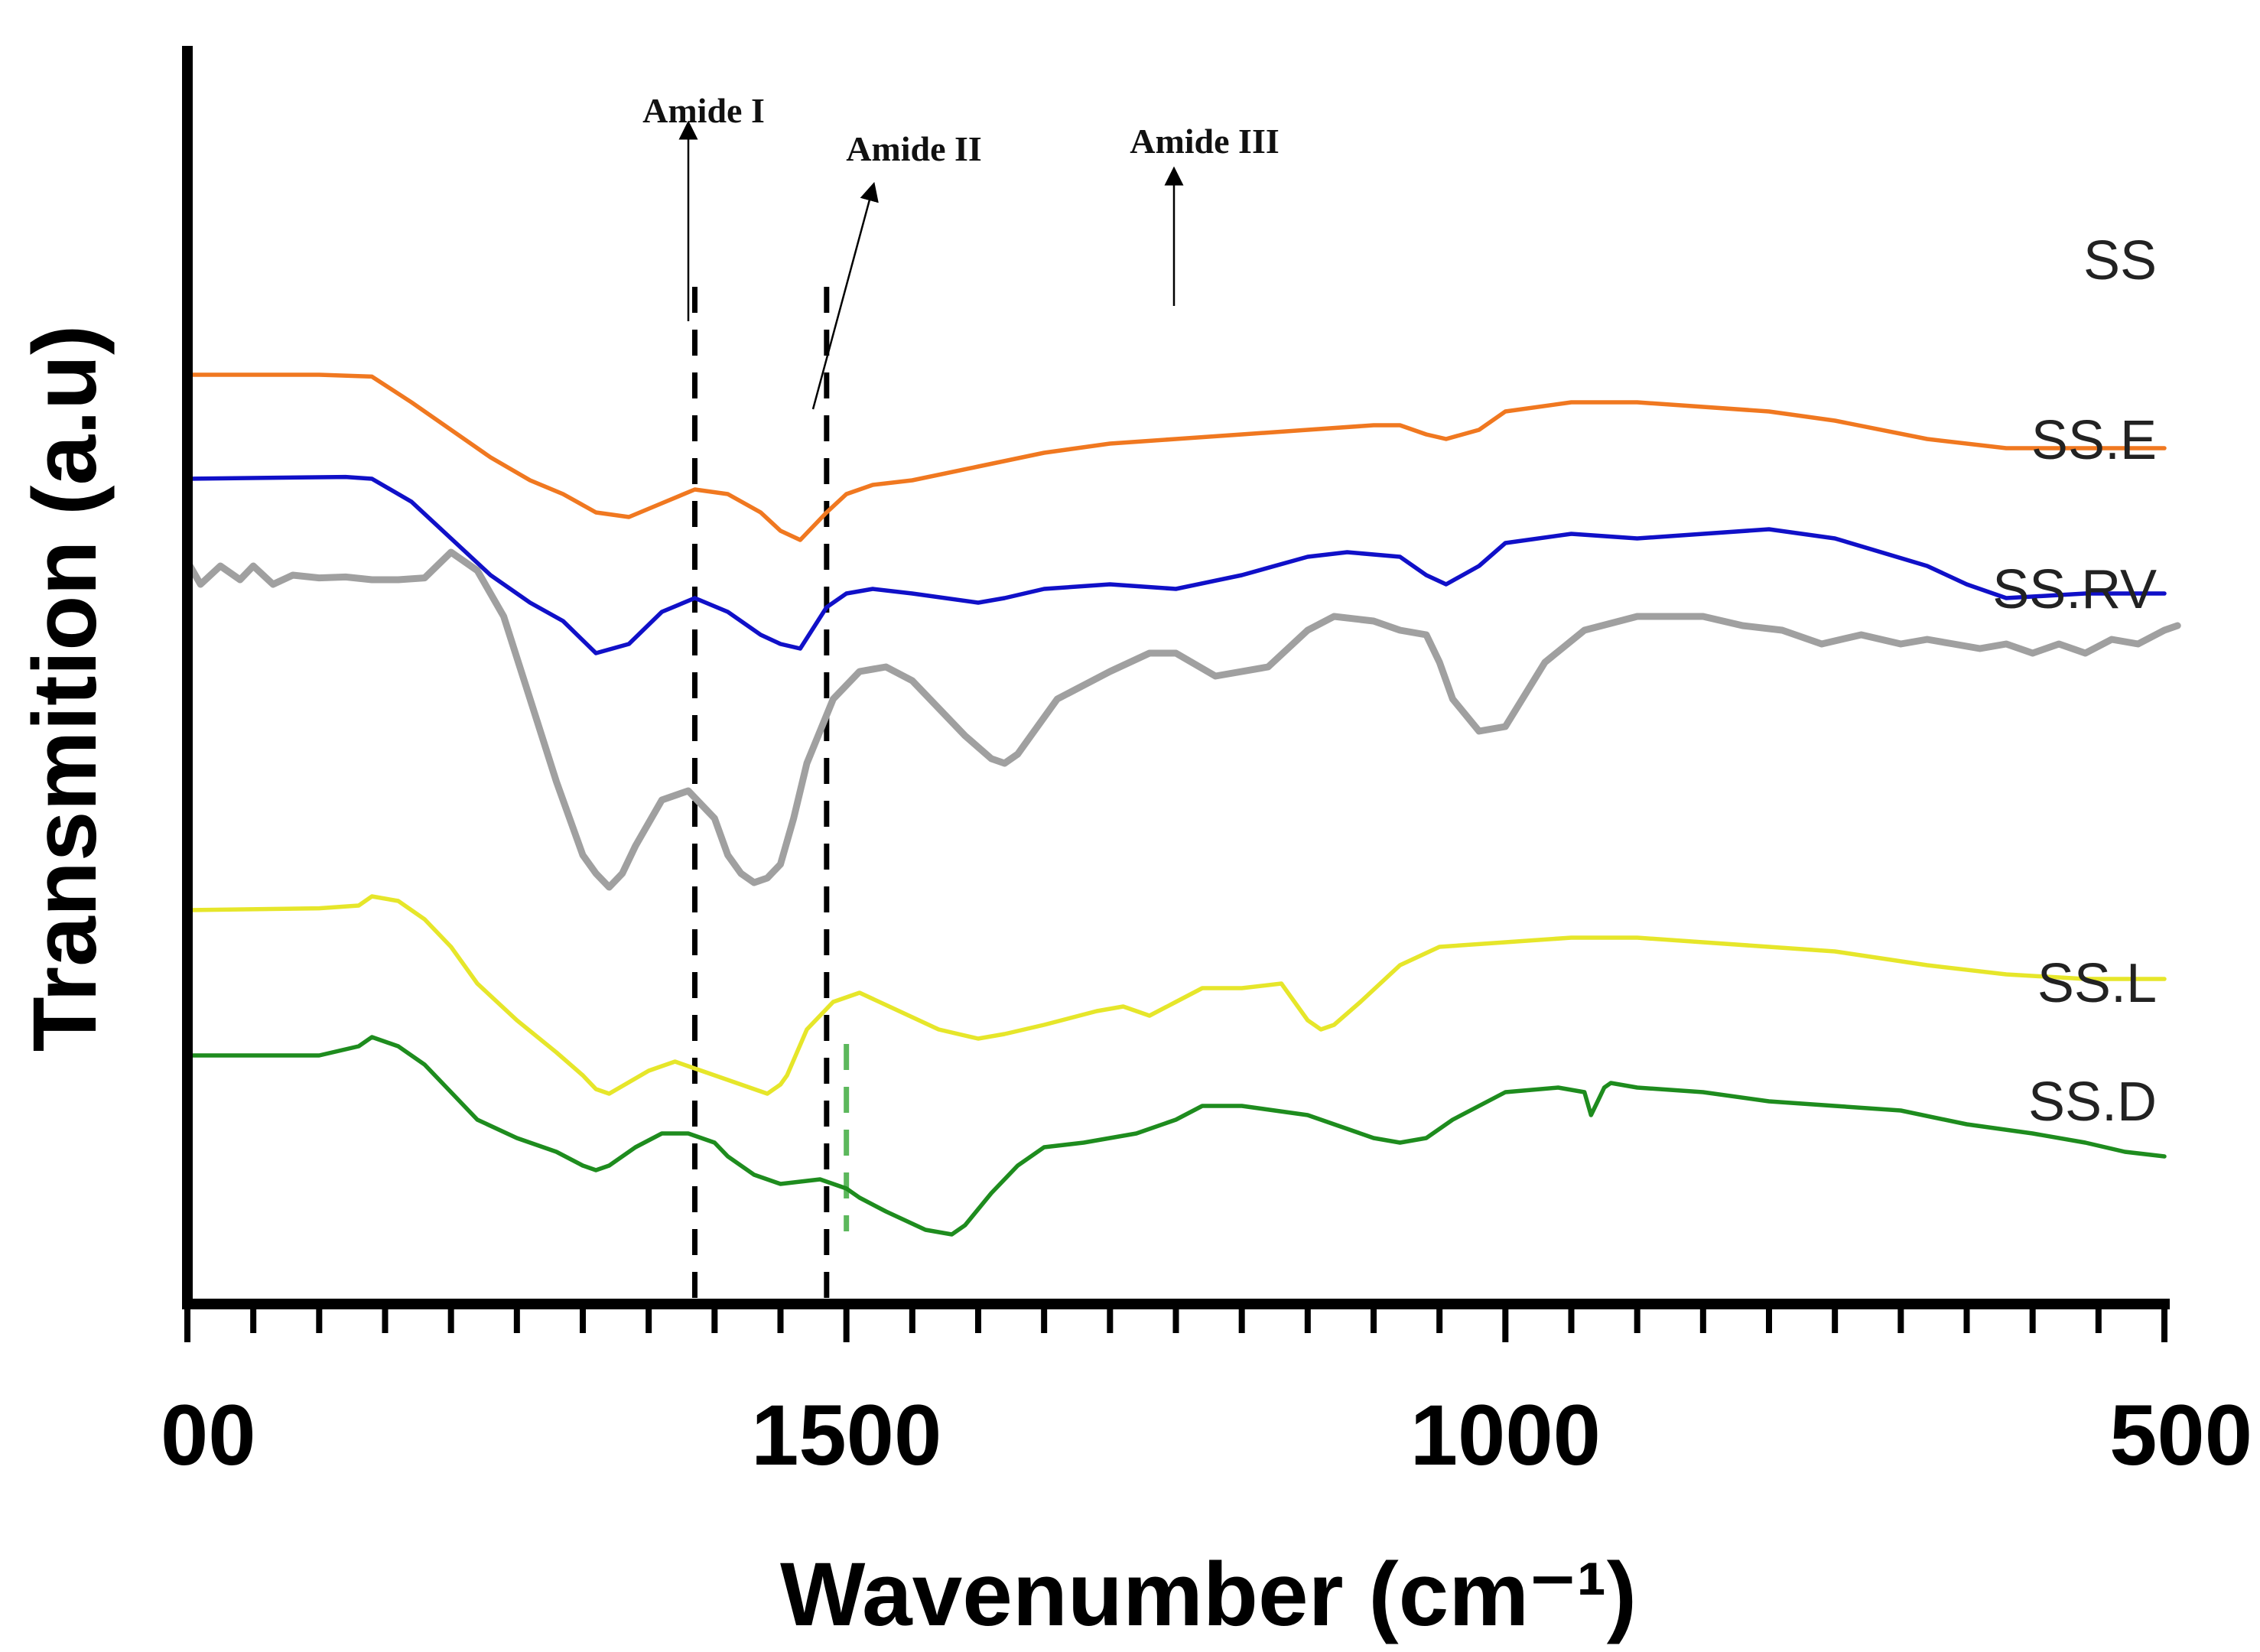 This screenshot has height=1652, width=2260. What do you see at coordinates (1208, 1594) in the screenshot?
I see `x-axis-title: Wavenumber (cm⁻¹)` at bounding box center [1208, 1594].